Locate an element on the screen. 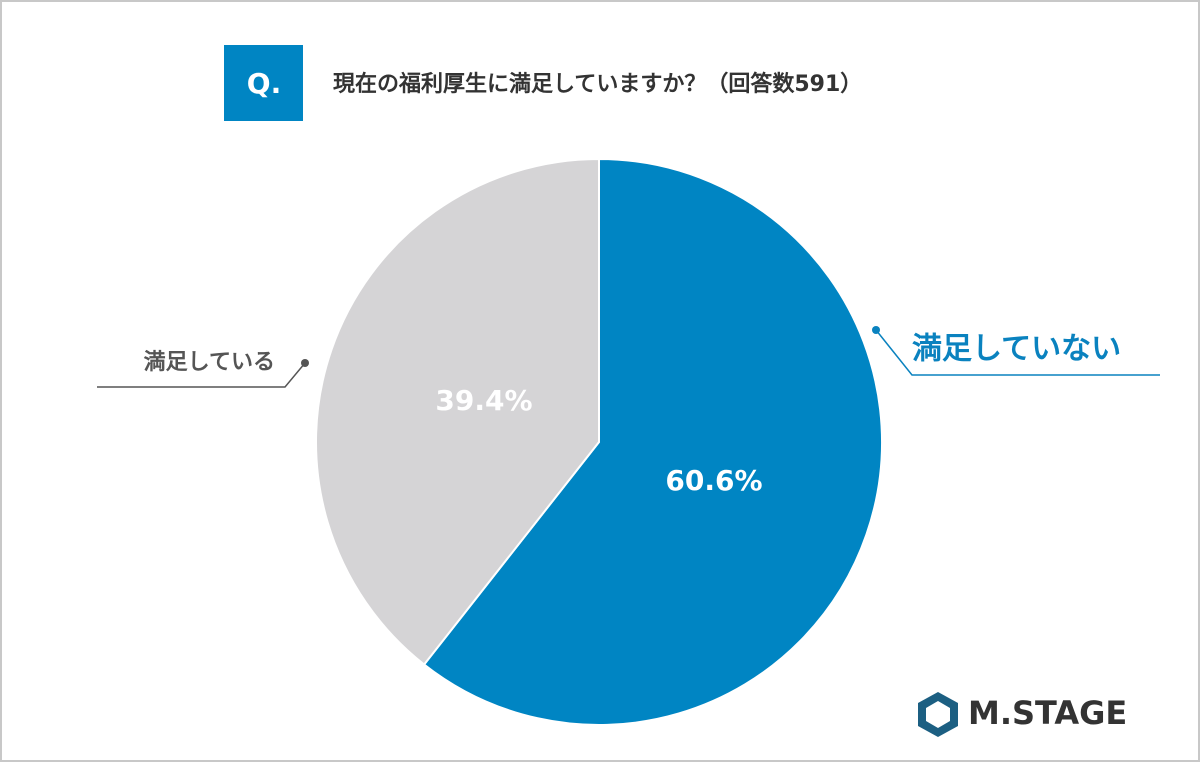  logo-icon-inner is located at coordinates (938, 714).